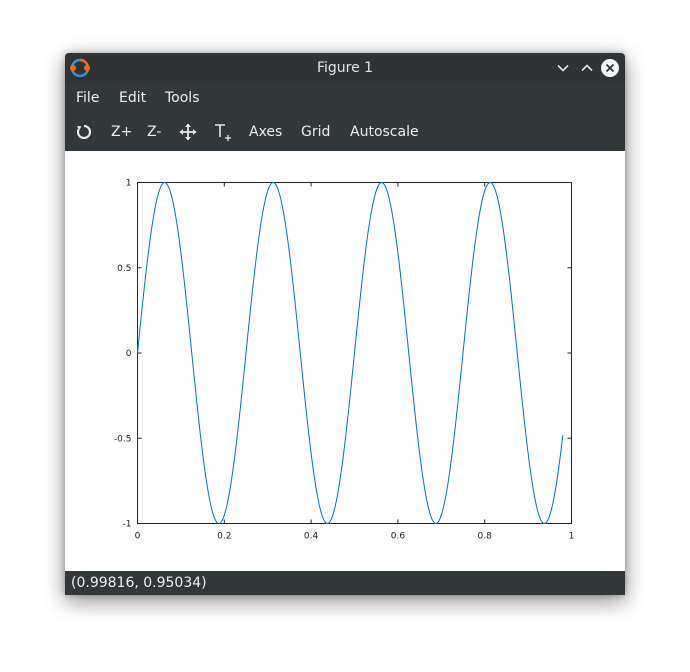  I want to click on y-tick-label: -0.5, so click(123, 439).